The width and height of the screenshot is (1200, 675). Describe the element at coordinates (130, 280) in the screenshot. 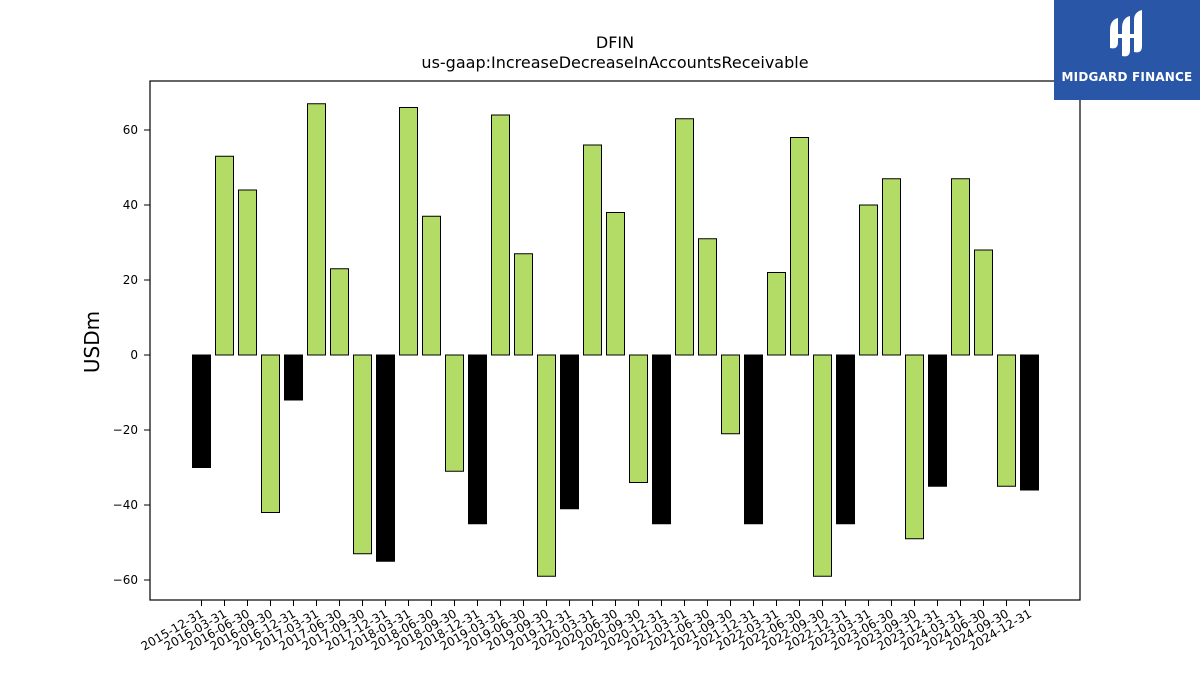

I see `y-tick-label: 20` at that location.